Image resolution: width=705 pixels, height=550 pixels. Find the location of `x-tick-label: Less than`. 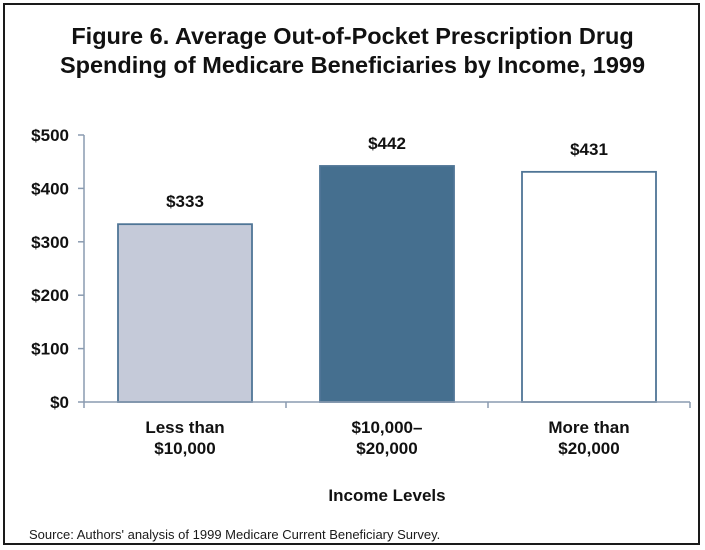

x-tick-label: Less than is located at coordinates (184, 427).